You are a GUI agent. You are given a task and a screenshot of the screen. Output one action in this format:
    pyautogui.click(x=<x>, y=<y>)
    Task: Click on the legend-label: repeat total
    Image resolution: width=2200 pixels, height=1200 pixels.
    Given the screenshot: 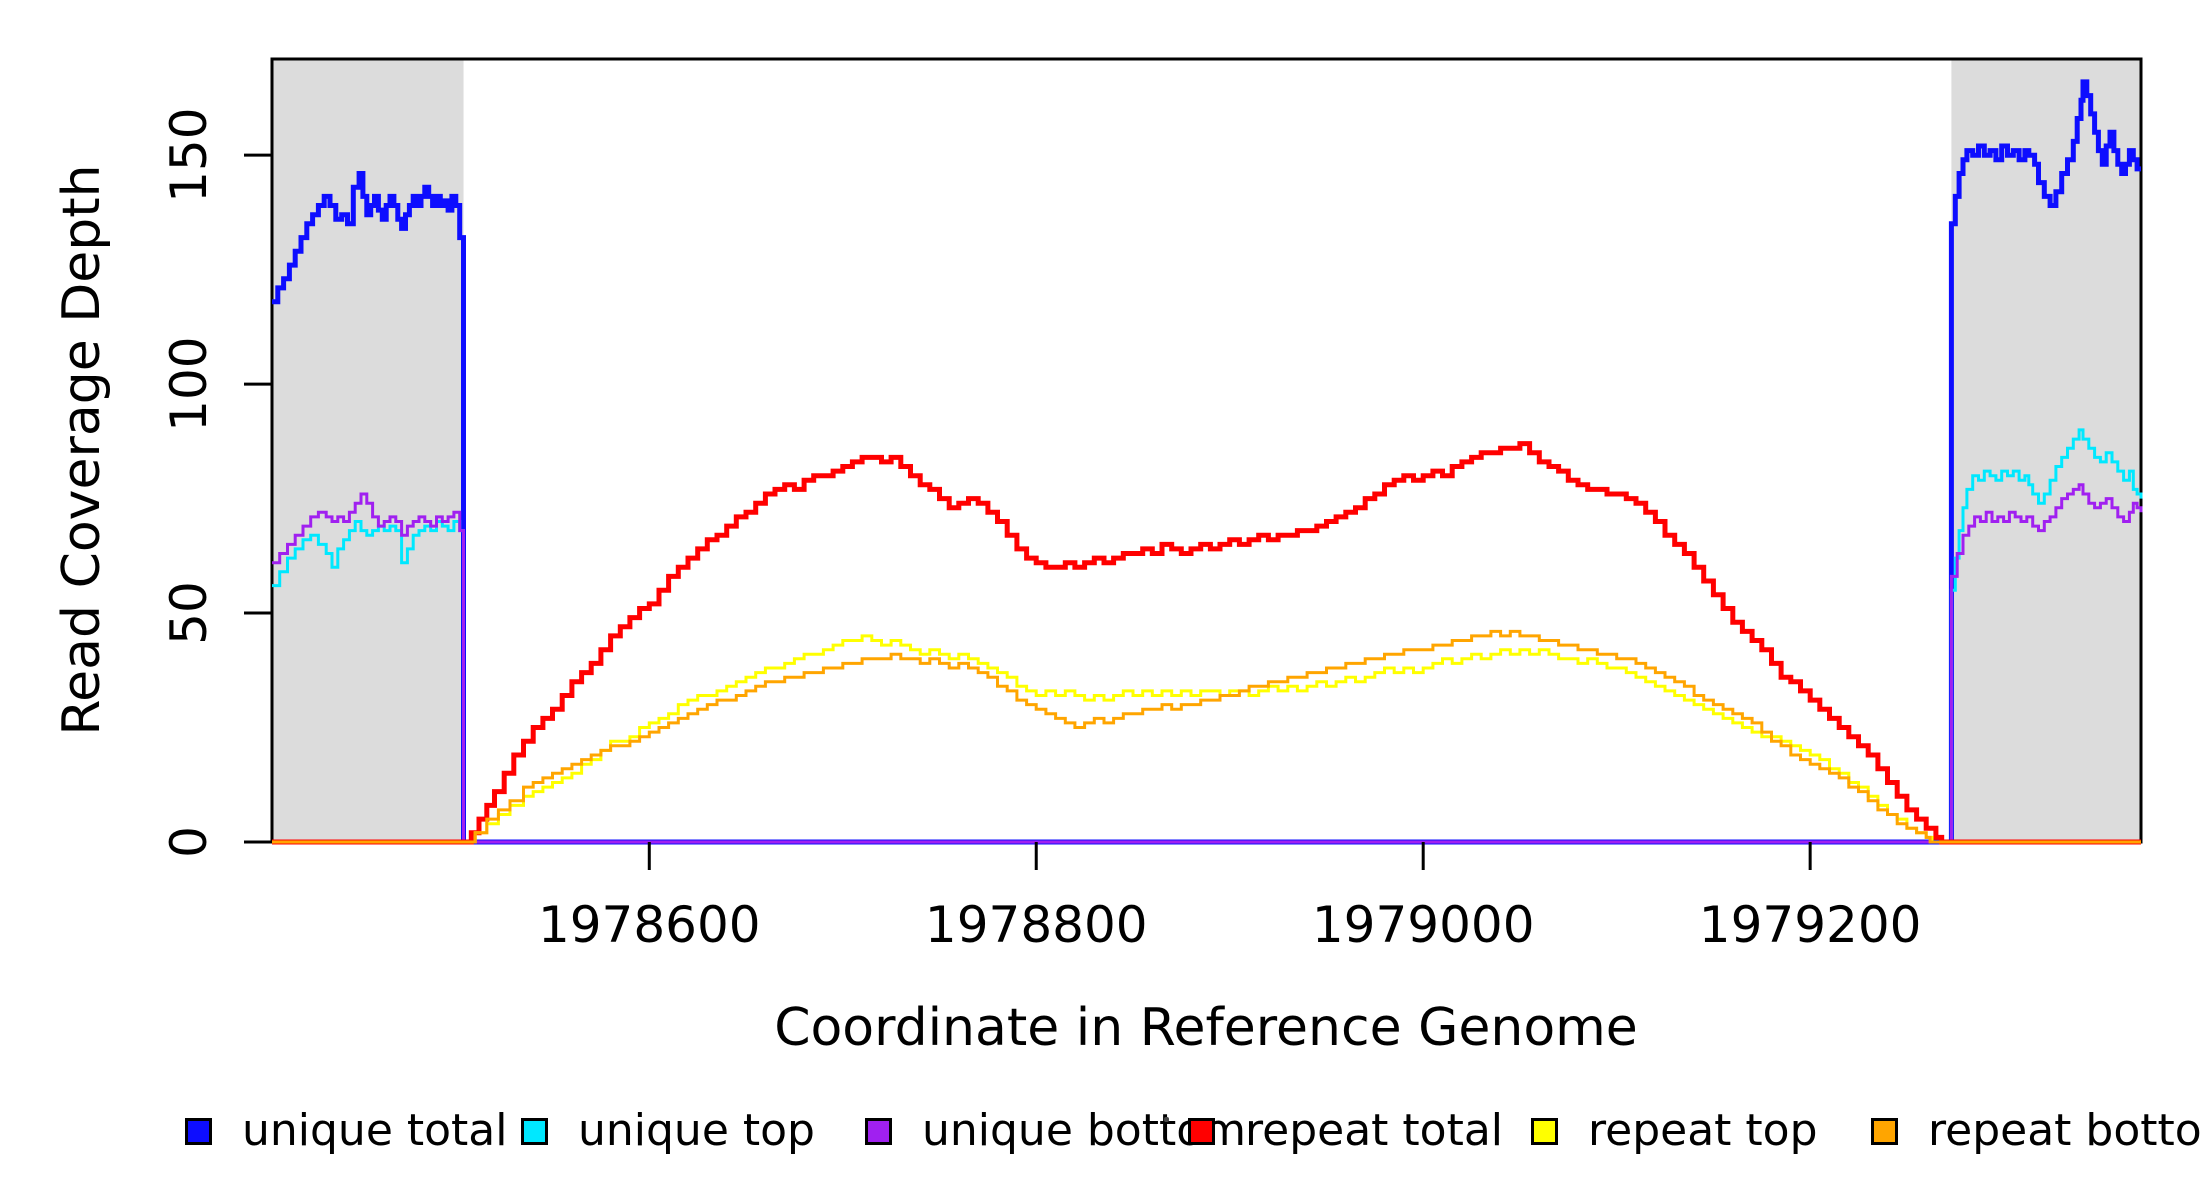 What is the action you would take?
    pyautogui.click(x=1374, y=1130)
    